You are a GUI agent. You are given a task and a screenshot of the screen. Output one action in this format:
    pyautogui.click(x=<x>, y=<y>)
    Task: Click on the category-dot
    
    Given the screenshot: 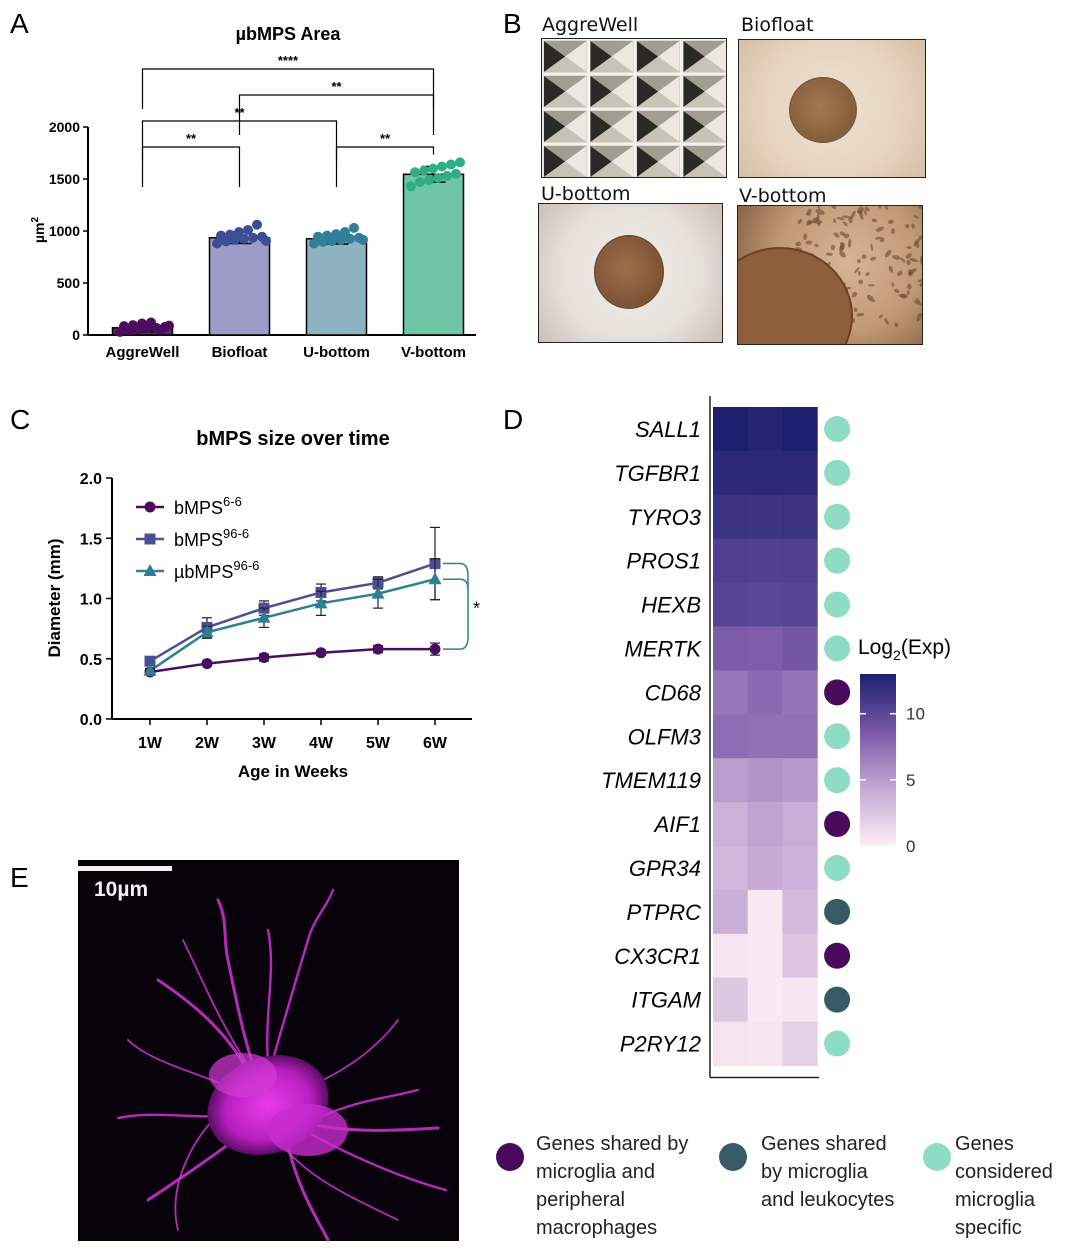 What is the action you would take?
    pyautogui.click(x=837, y=736)
    